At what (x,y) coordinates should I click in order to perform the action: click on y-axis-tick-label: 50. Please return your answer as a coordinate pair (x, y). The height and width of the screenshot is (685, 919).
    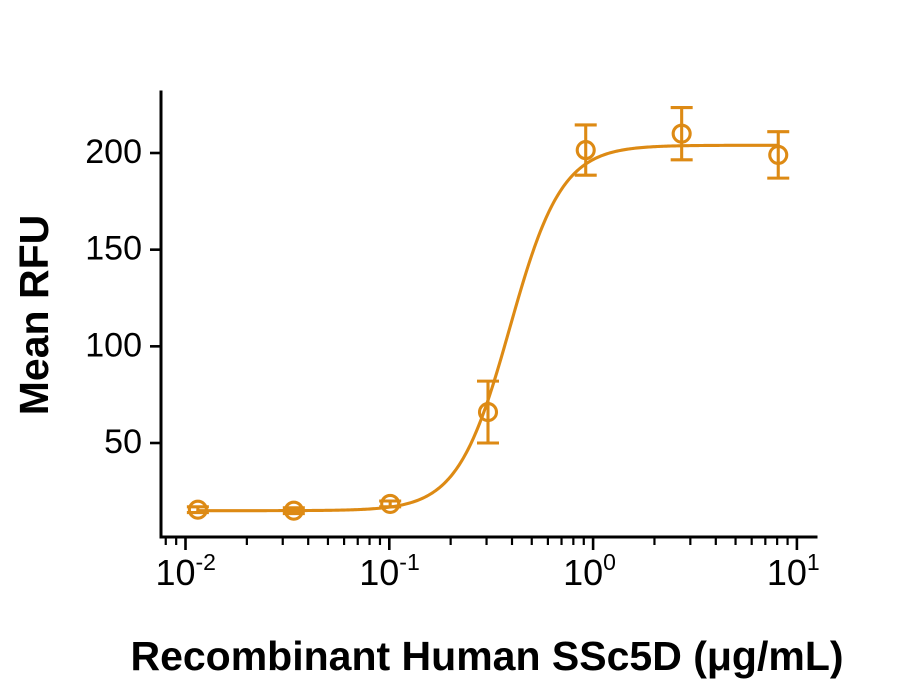
    Looking at the image, I should click on (123, 442).